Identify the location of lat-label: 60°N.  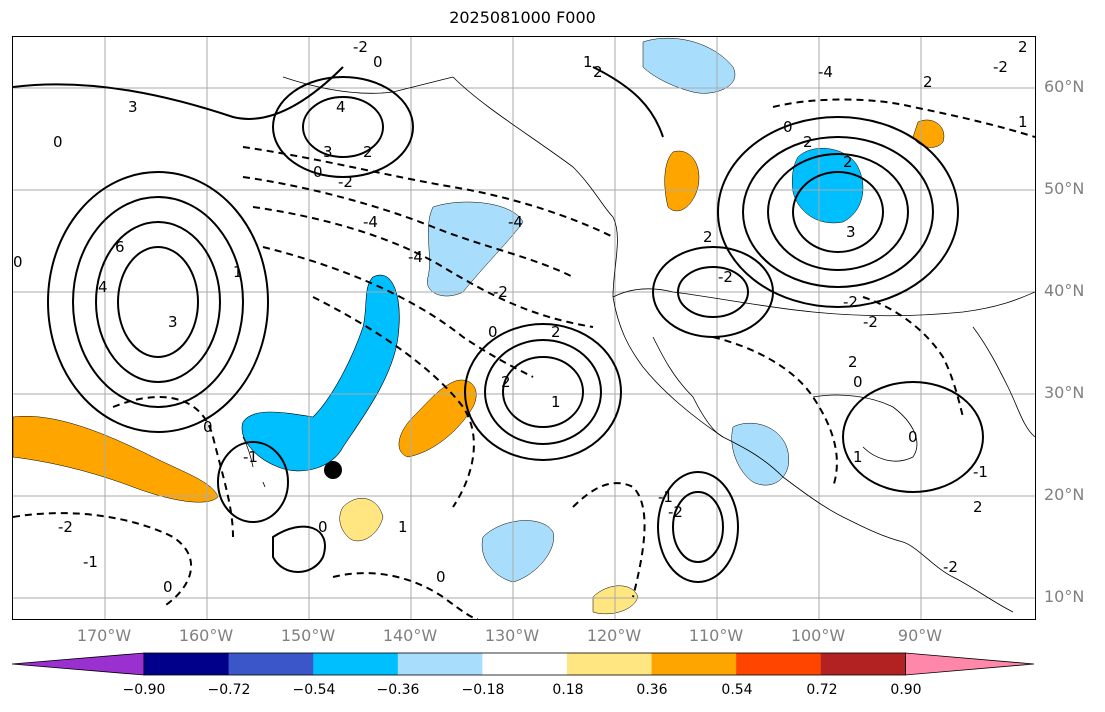
(1064, 86).